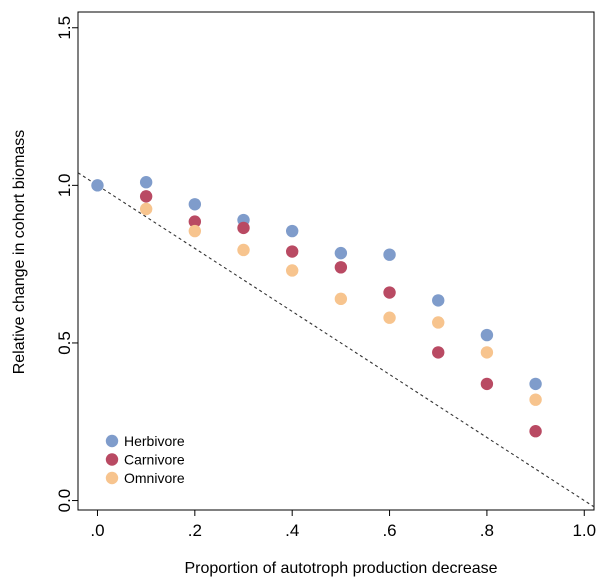 The width and height of the screenshot is (596, 577). Describe the element at coordinates (584, 530) in the screenshot. I see `x-tick-label: 1.0` at that location.